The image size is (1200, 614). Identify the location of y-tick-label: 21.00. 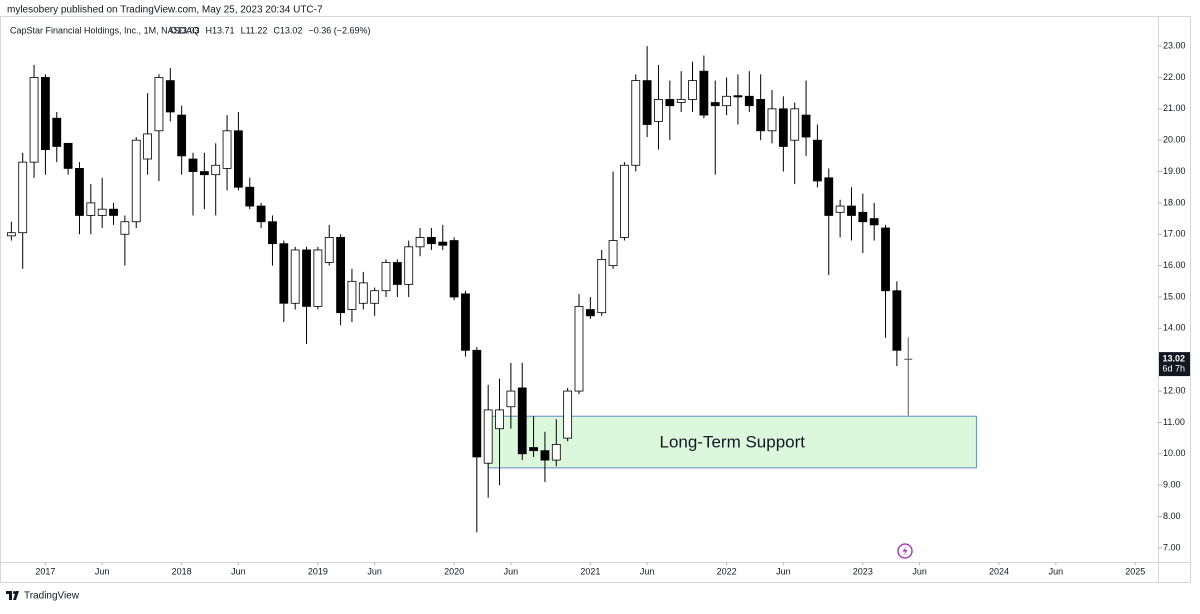
(1174, 108).